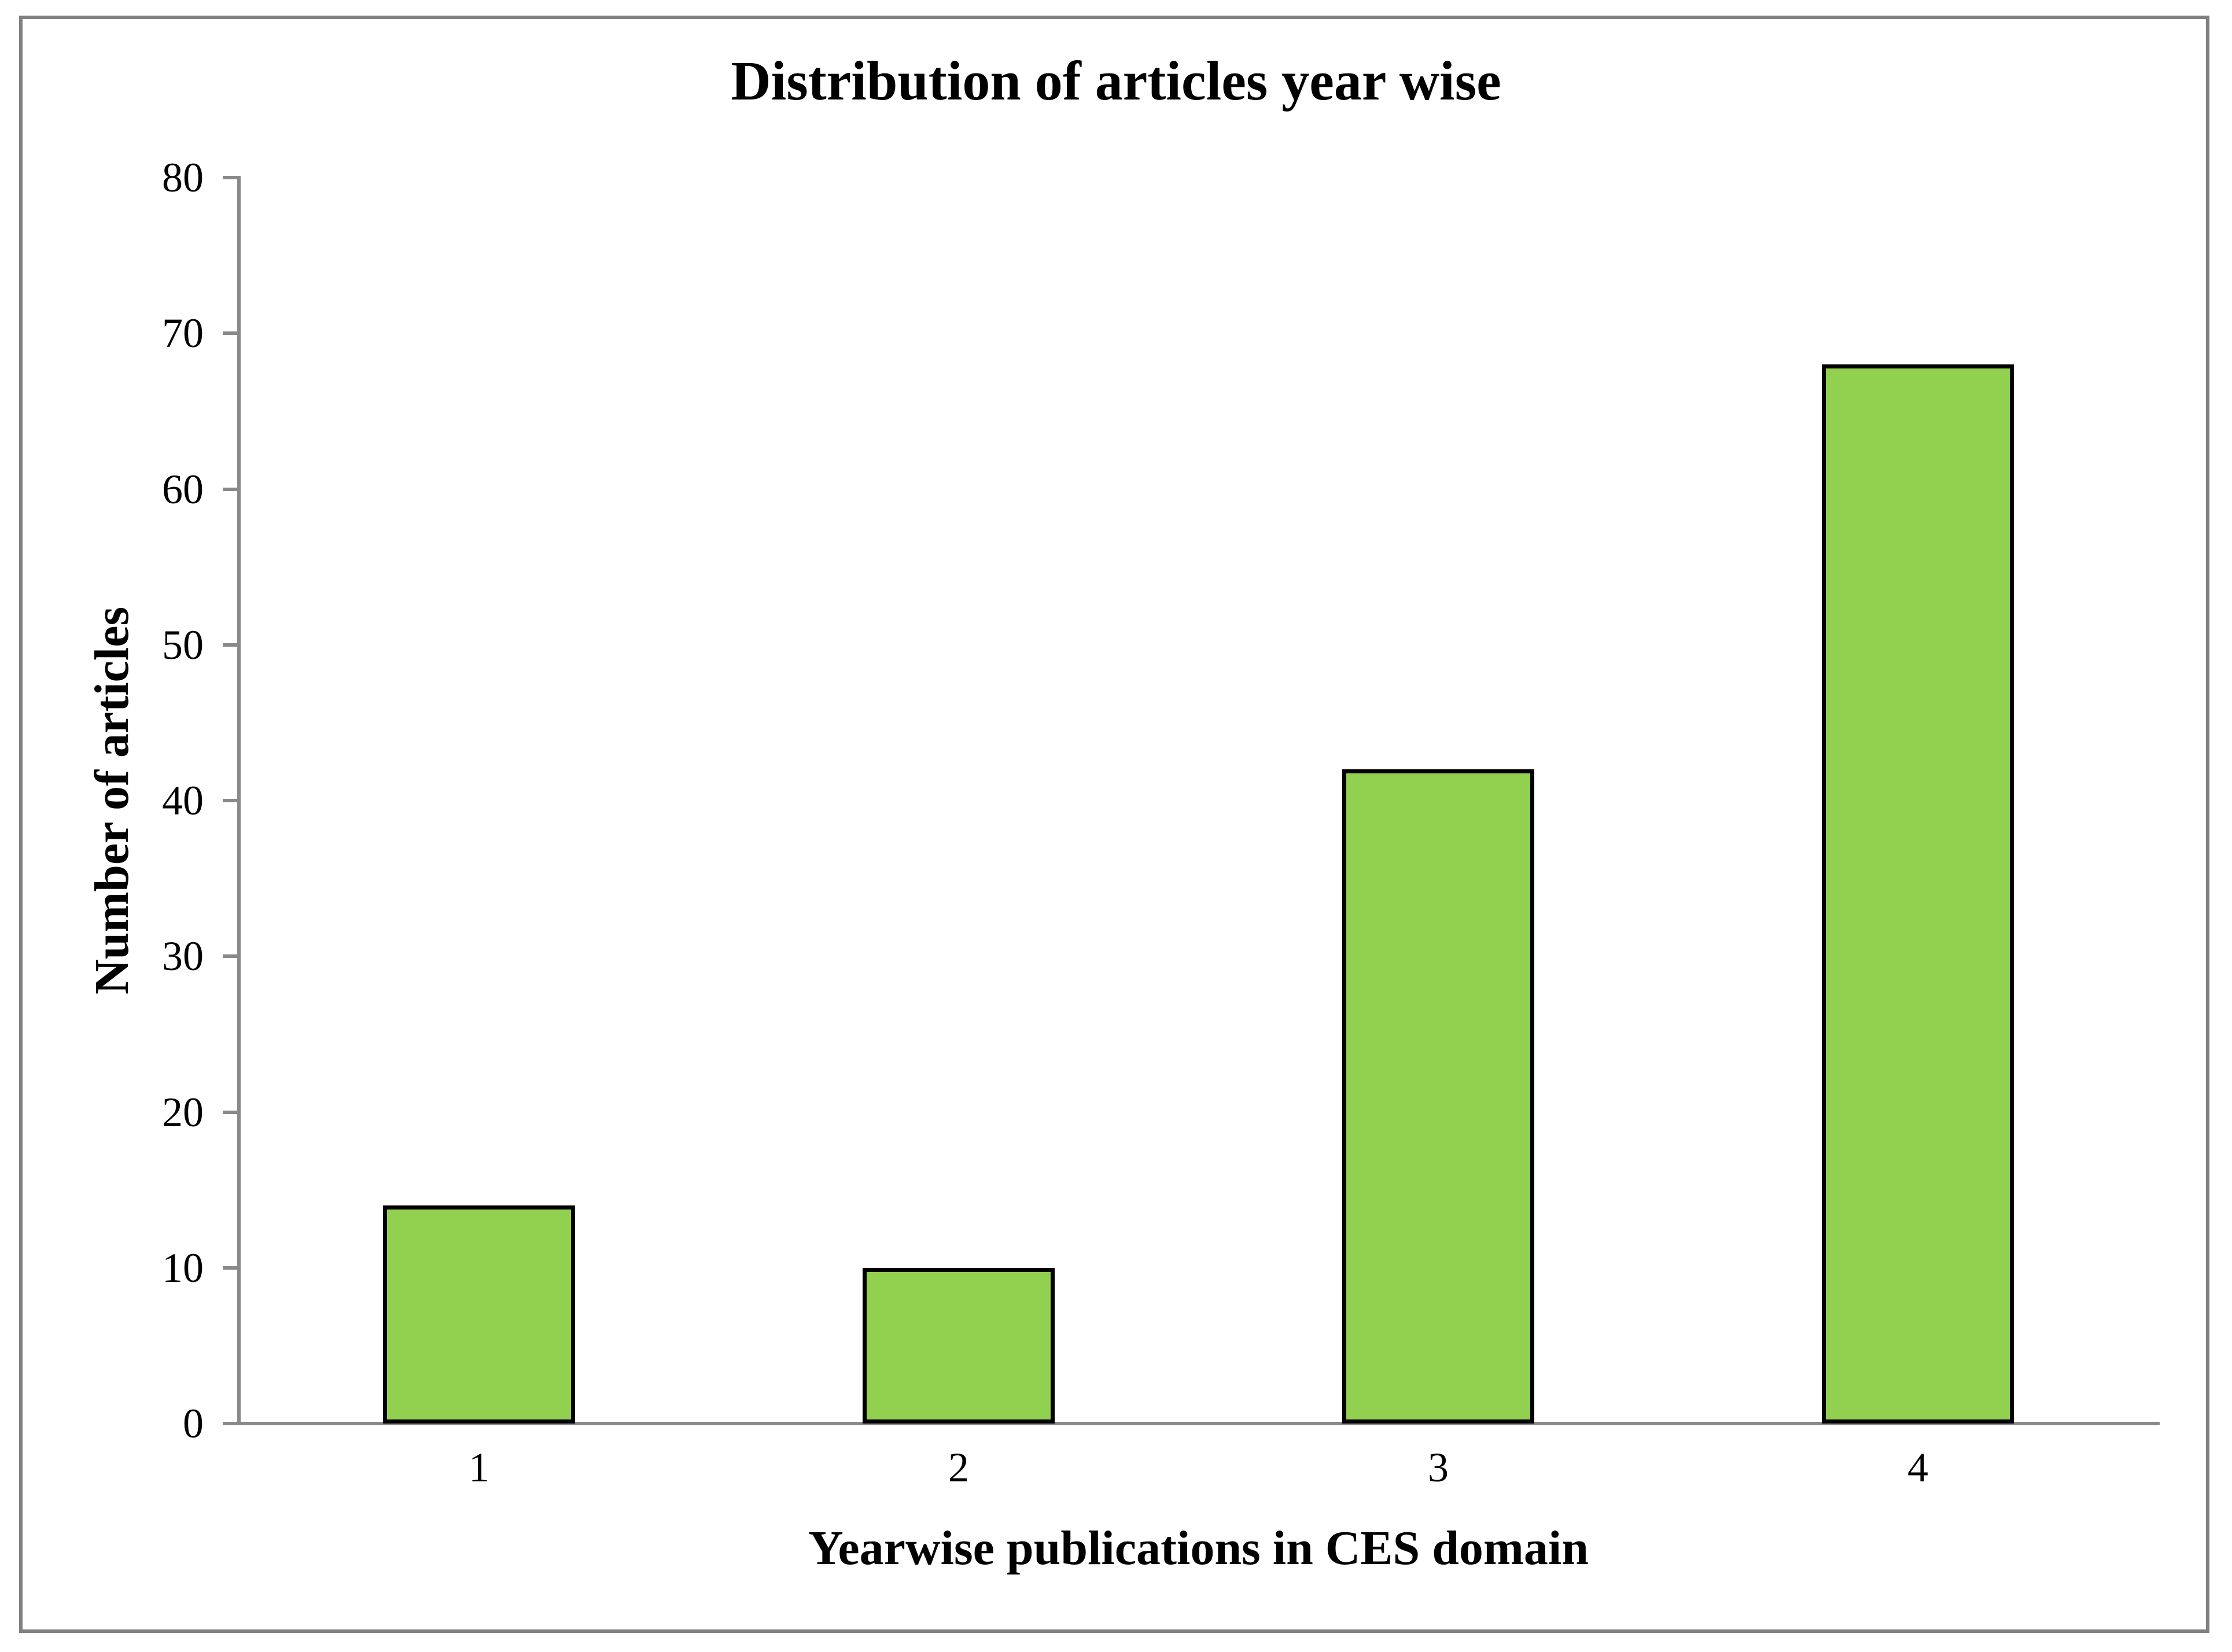 The height and width of the screenshot is (1652, 2232). What do you see at coordinates (183, 645) in the screenshot?
I see `y-tick-label: 50` at bounding box center [183, 645].